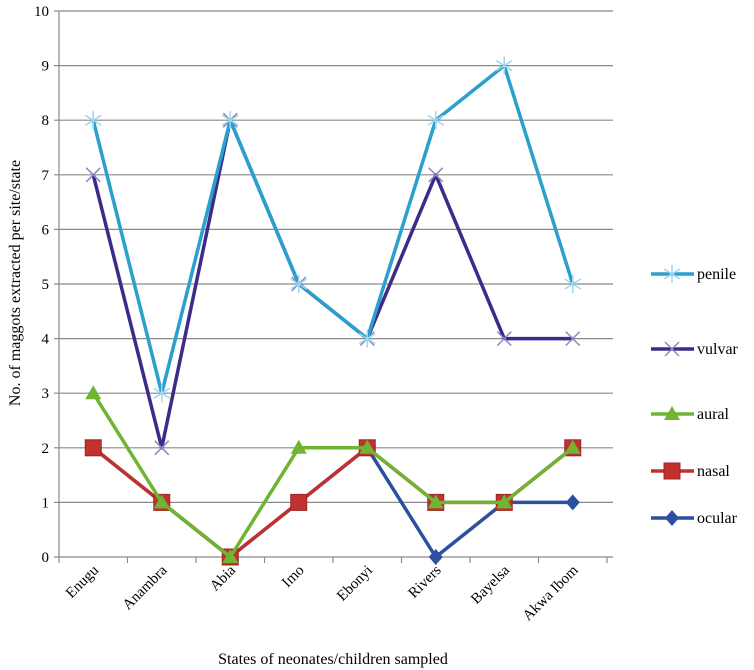 The image size is (754, 670). I want to click on x-tick-label: Ebonyi, so click(355, 584).